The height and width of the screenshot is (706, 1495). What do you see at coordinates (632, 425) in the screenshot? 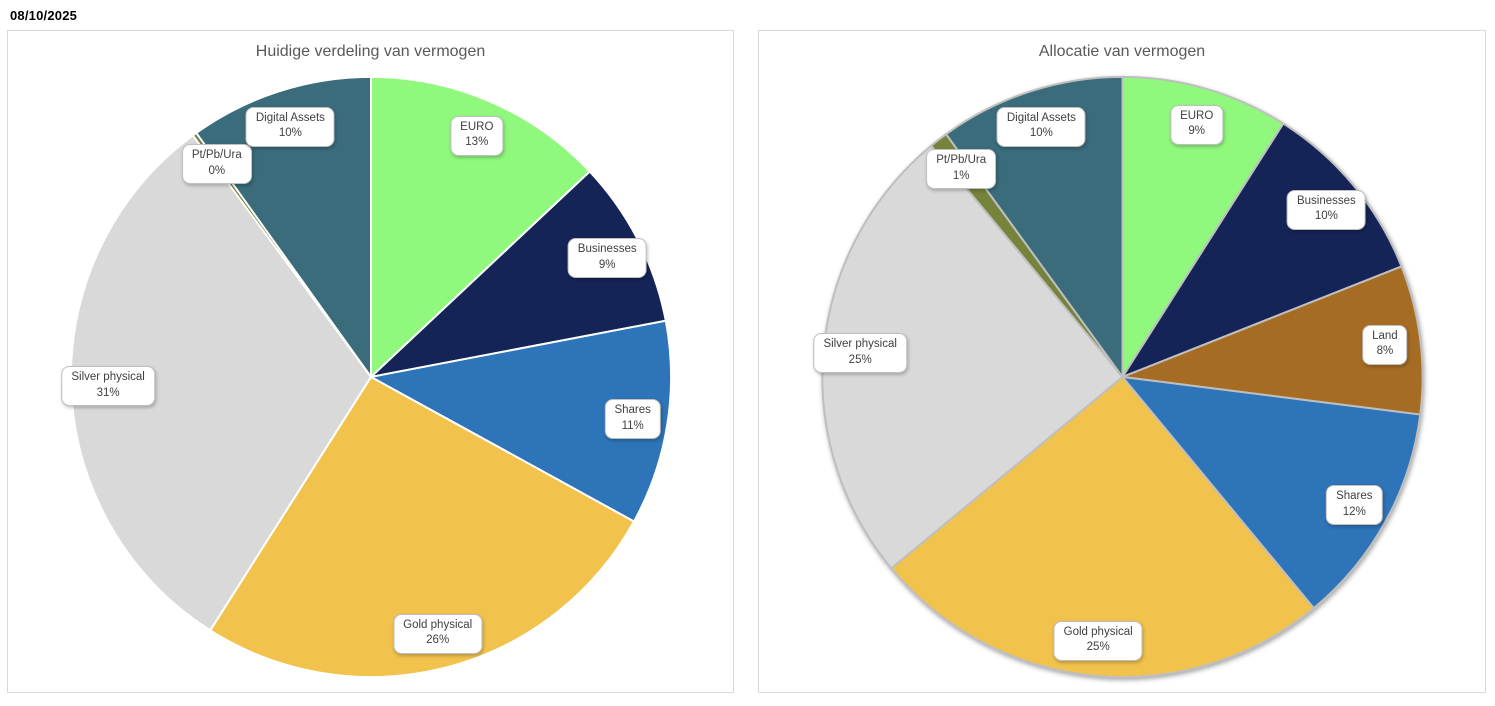
I see `pie-label-percent: 11%` at bounding box center [632, 425].